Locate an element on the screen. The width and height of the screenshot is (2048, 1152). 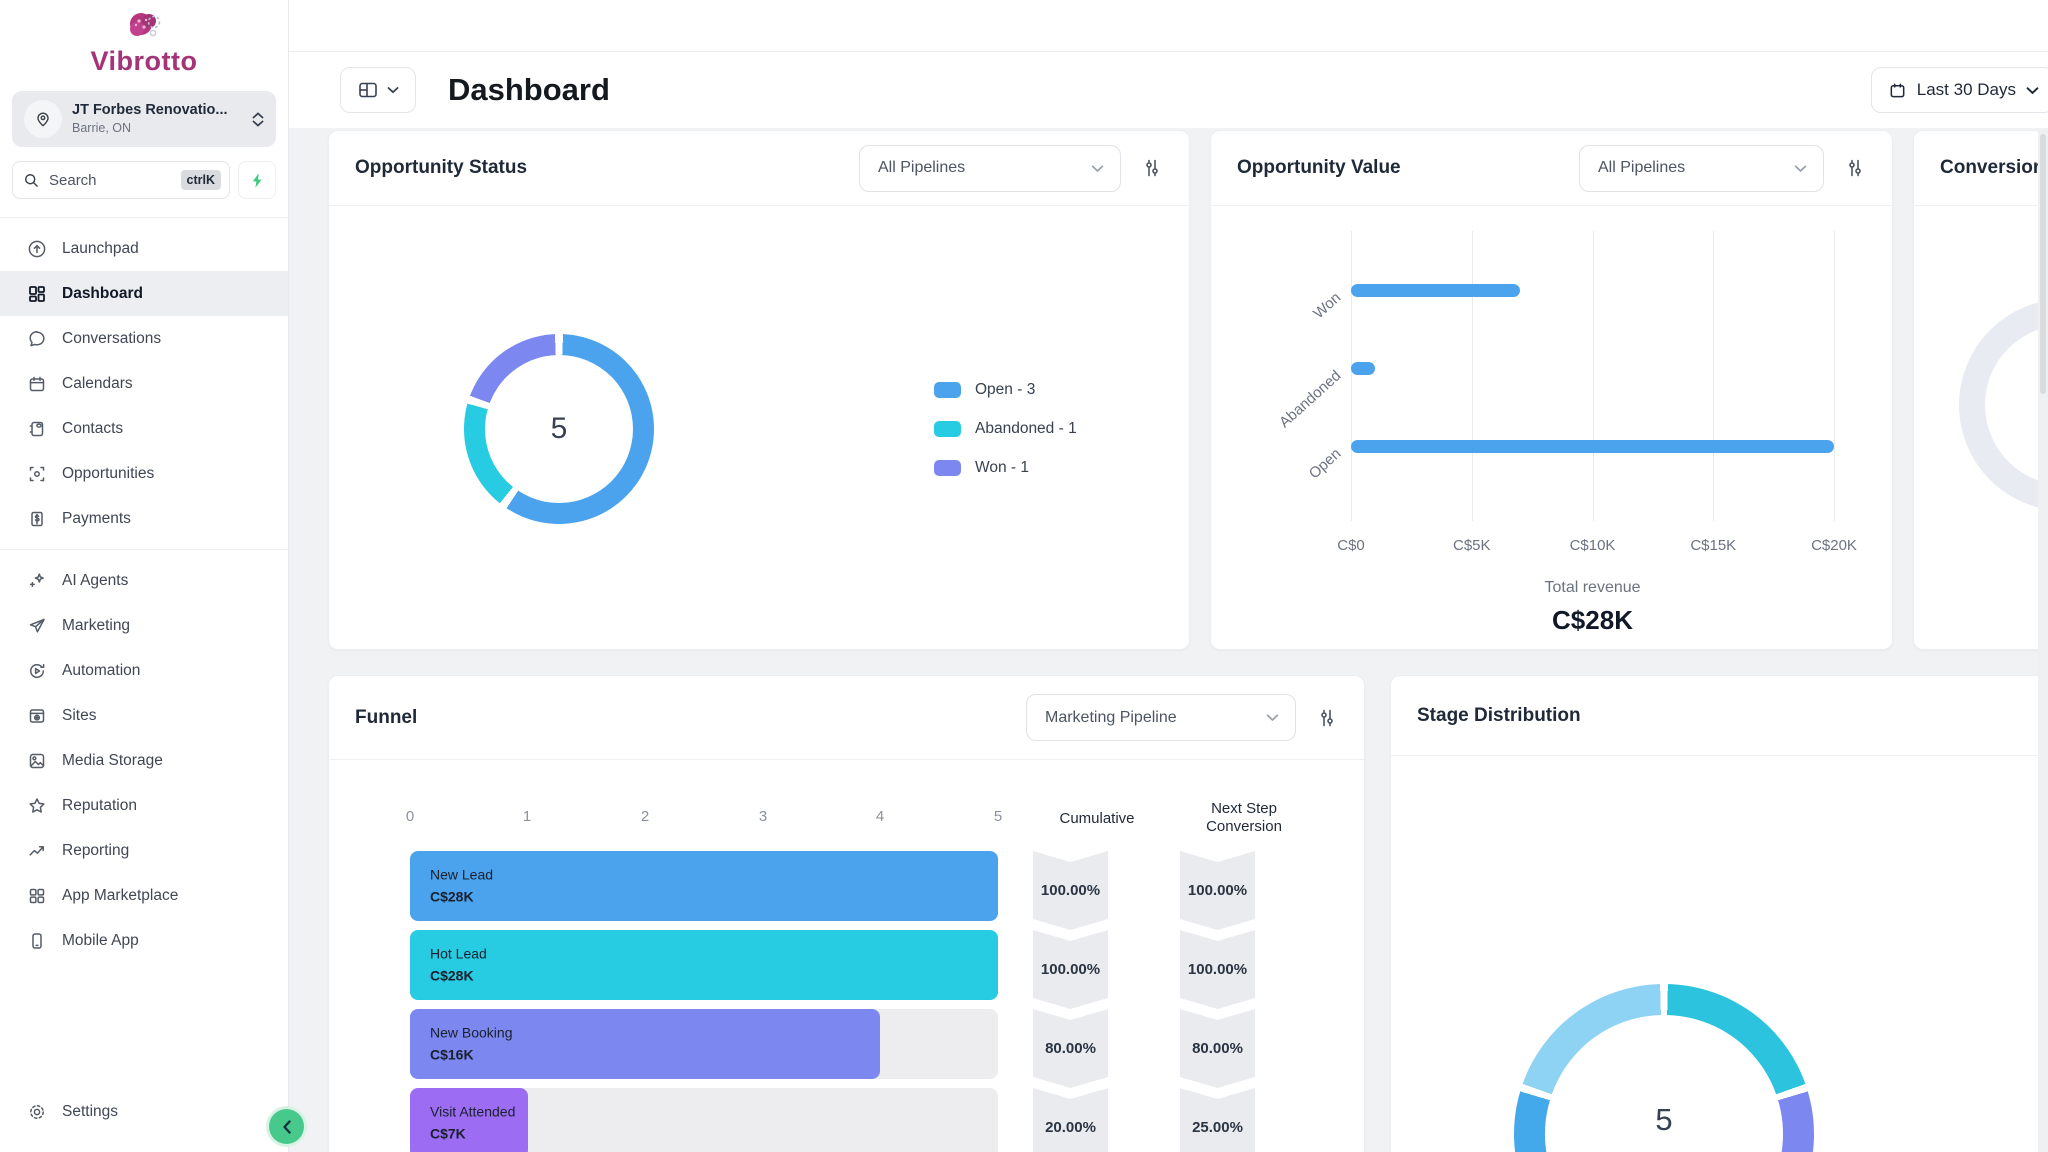
sidebar-item-reporting: Reporting is located at coordinates (144, 850).